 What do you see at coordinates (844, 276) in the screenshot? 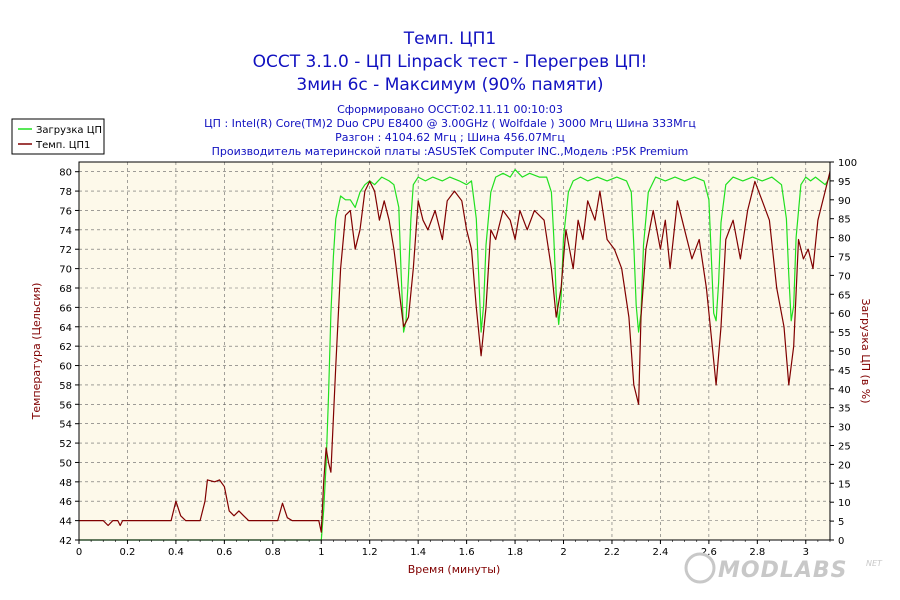
I see `y-right-tick-label: 70` at bounding box center [844, 276].